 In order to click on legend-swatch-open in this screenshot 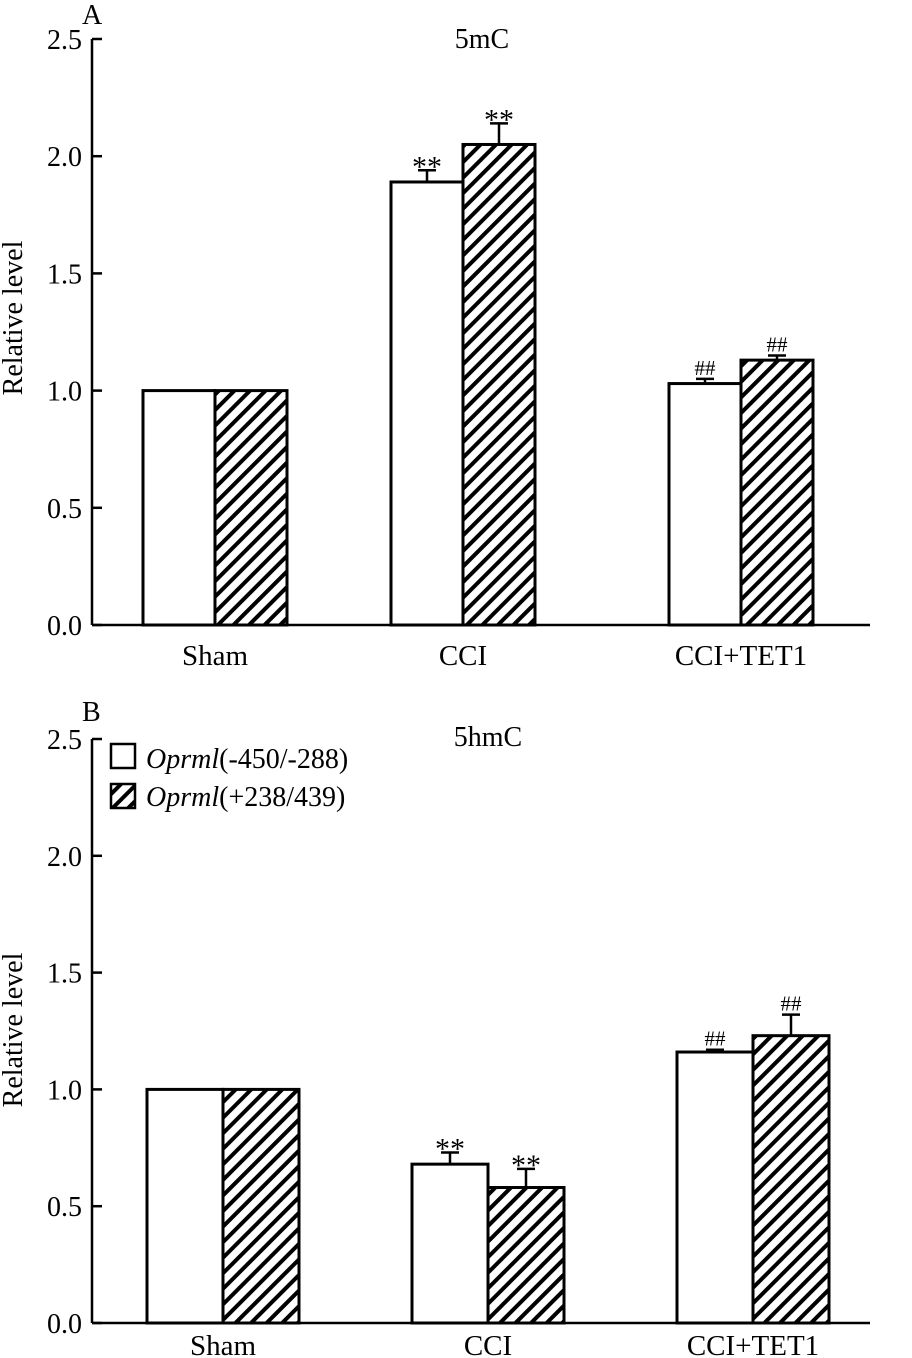, I will do `click(123, 756)`.